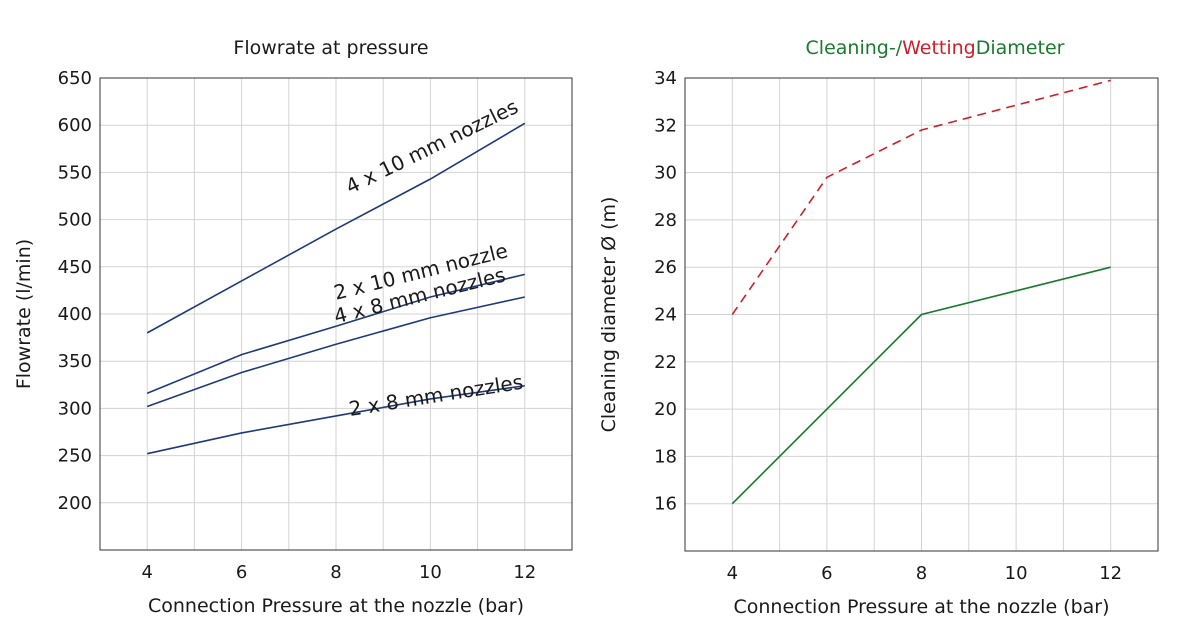  Describe the element at coordinates (75, 361) in the screenshot. I see `chart1-y-tick-label: 350` at that location.